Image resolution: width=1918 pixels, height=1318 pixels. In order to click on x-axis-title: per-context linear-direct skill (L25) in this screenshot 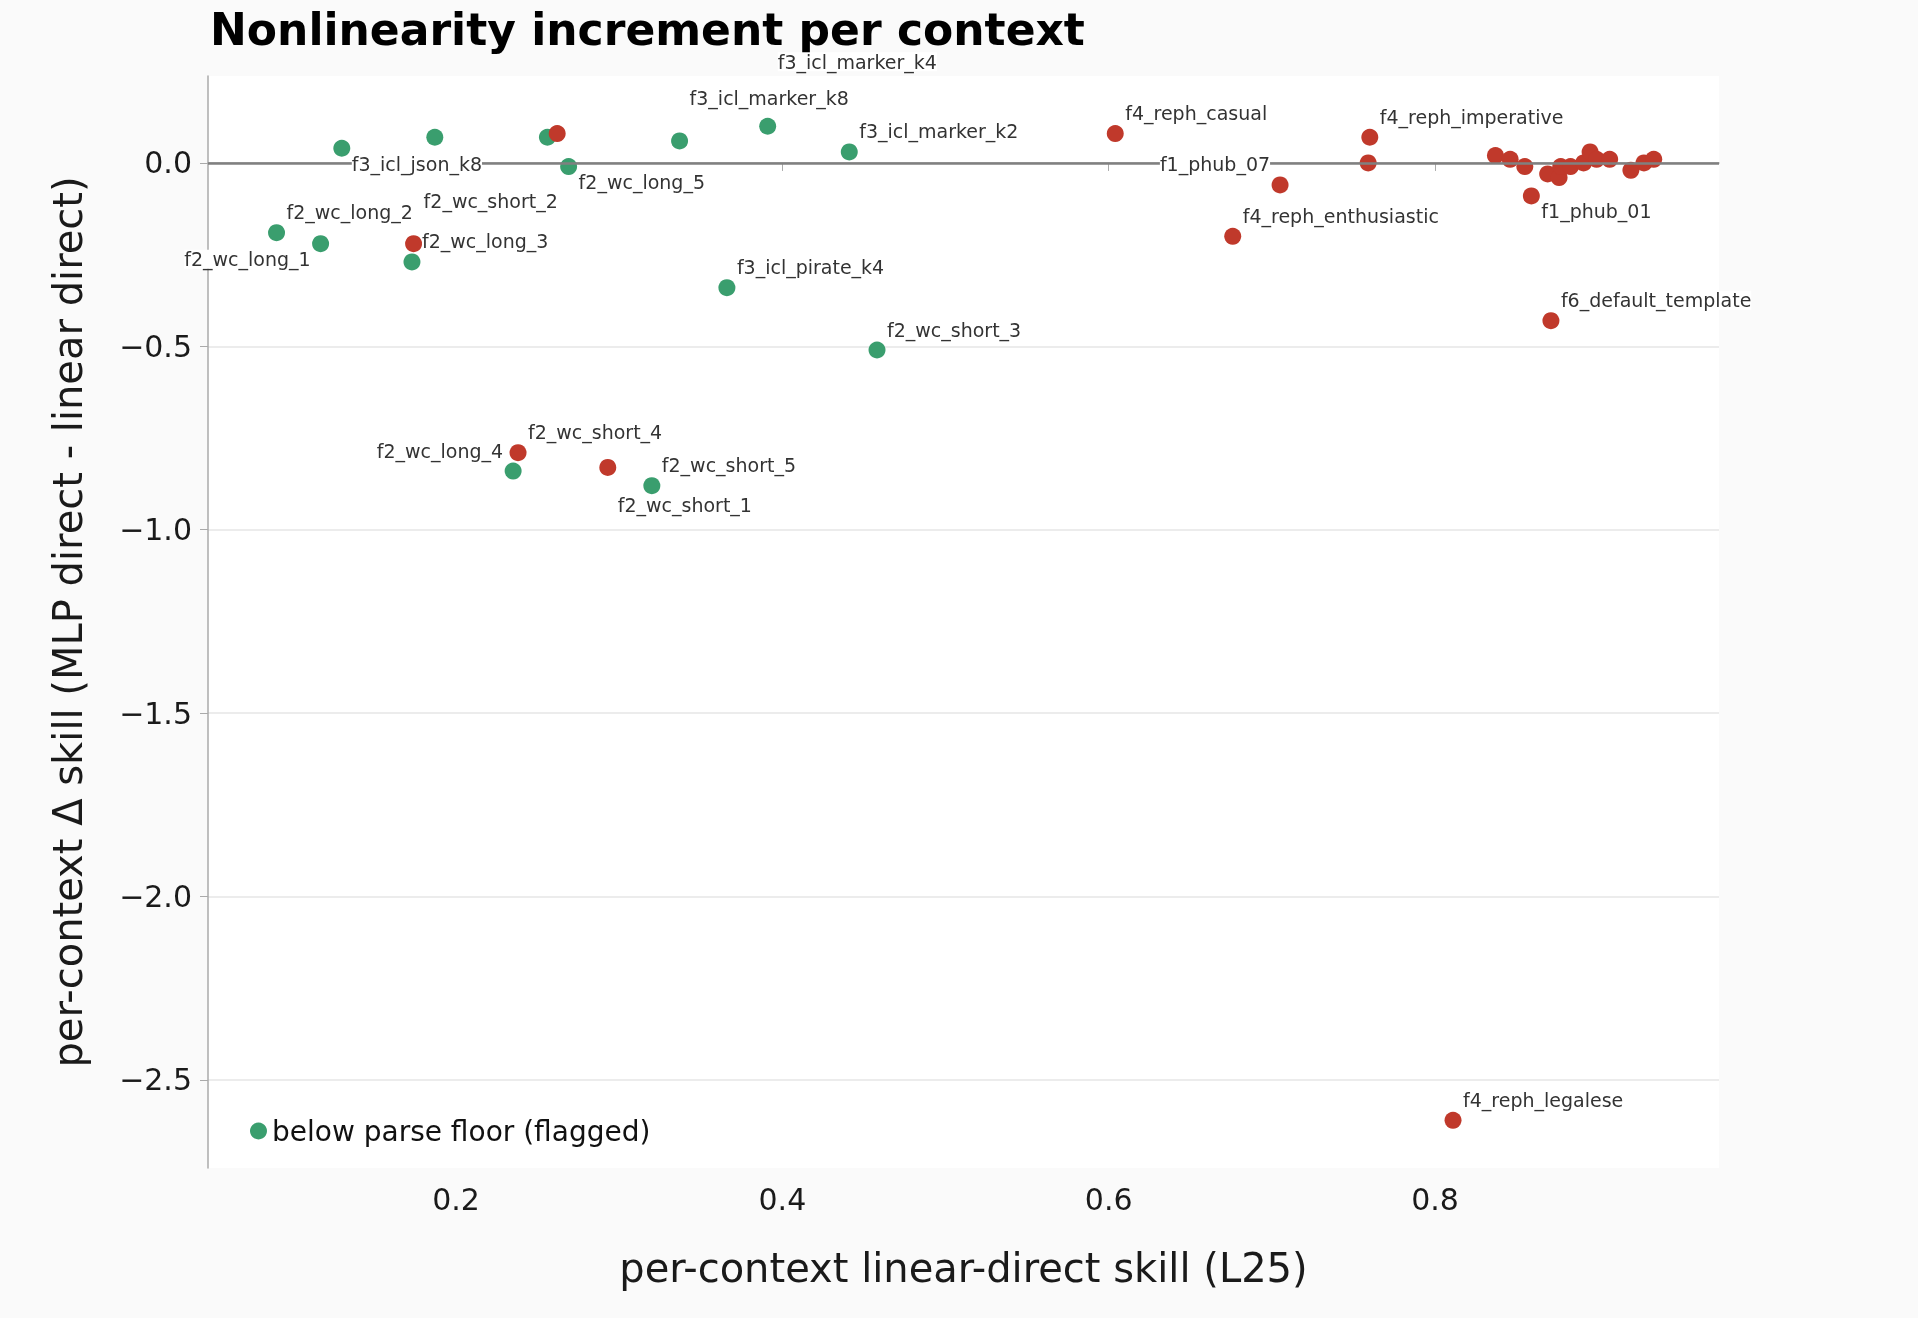, I will do `click(963, 1268)`.